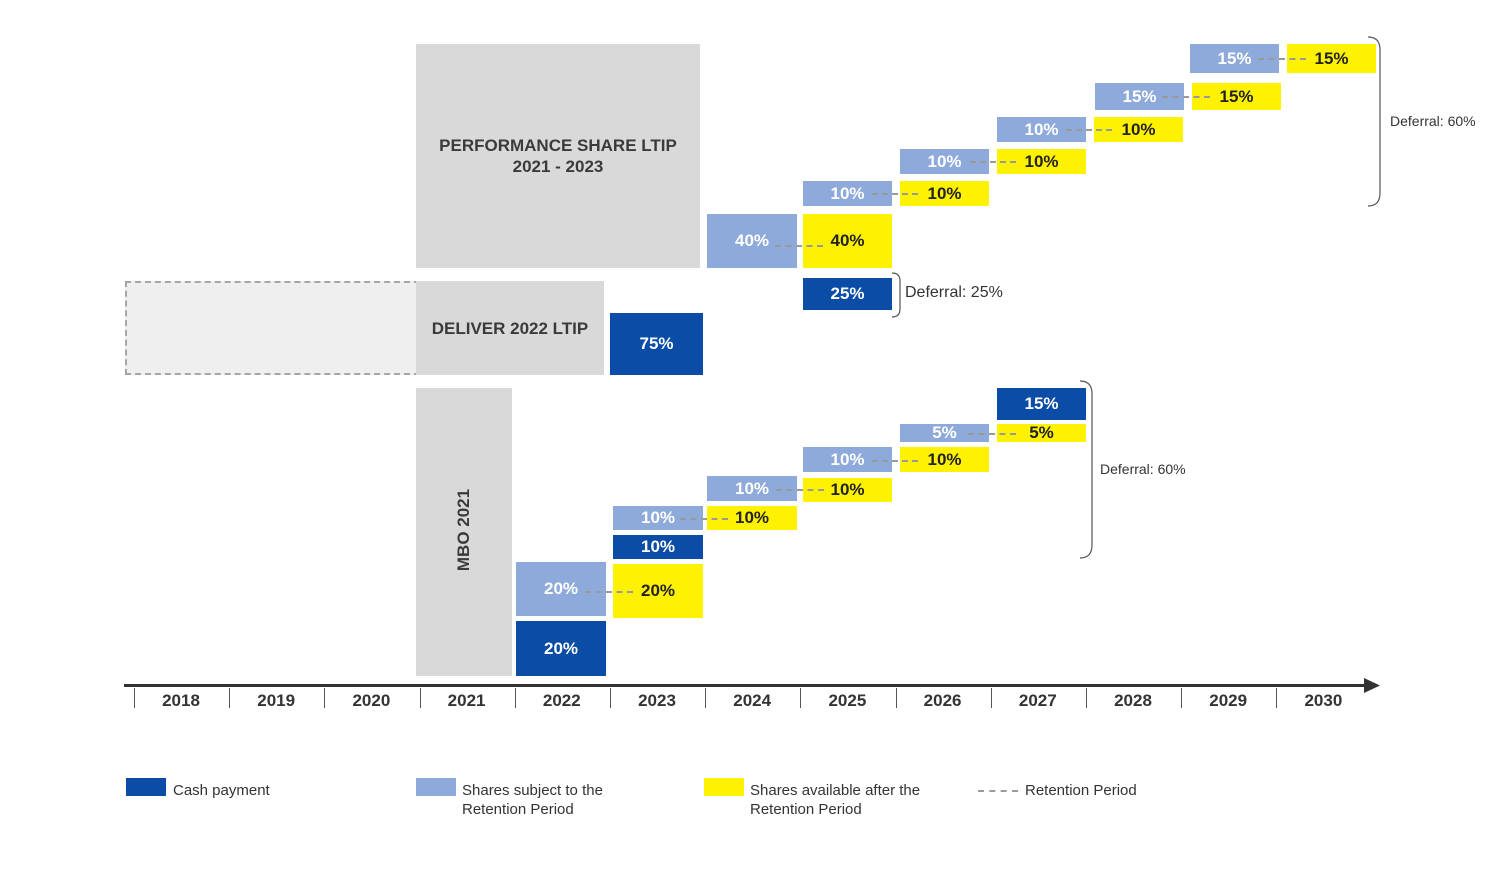  I want to click on mbo-cash-2022: 20%, so click(561, 648).